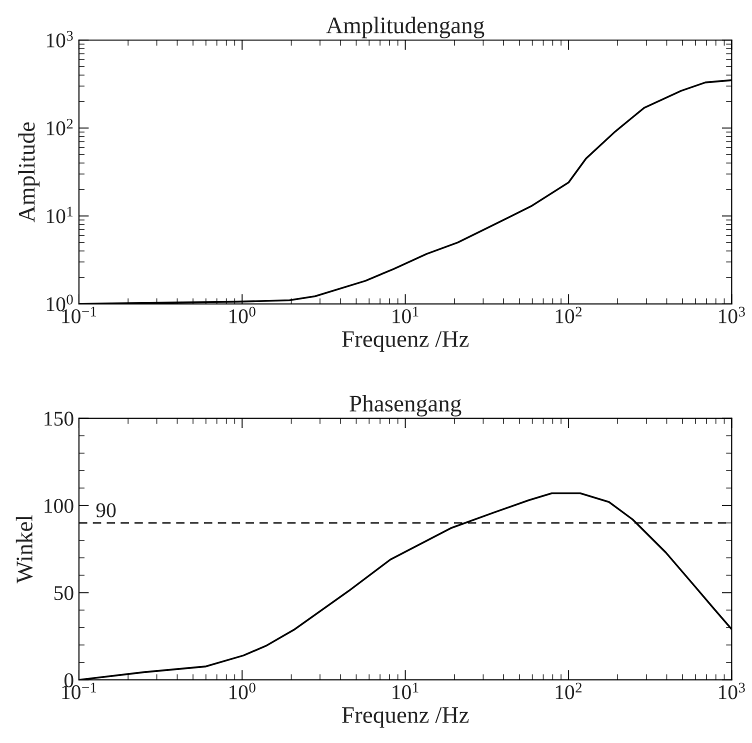 The height and width of the screenshot is (743, 752). What do you see at coordinates (406, 405) in the screenshot?
I see `chart-title: Phasengang` at bounding box center [406, 405].